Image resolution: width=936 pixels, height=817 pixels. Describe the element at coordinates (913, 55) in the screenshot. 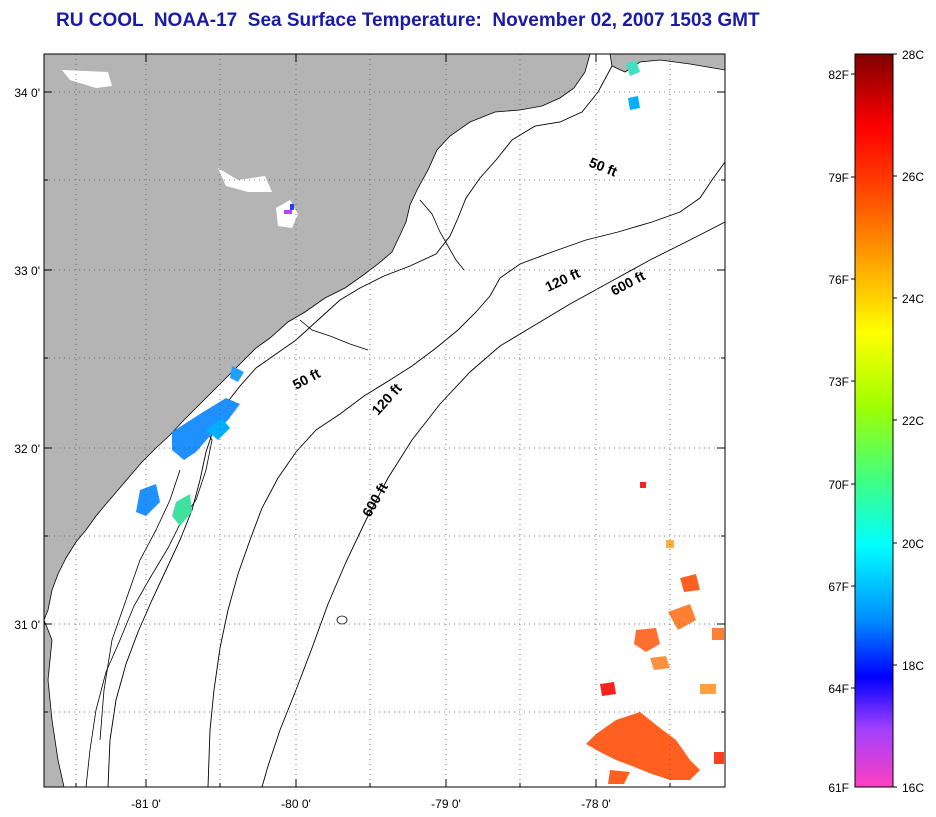

I see `colorbar-c-label: 28C` at that location.